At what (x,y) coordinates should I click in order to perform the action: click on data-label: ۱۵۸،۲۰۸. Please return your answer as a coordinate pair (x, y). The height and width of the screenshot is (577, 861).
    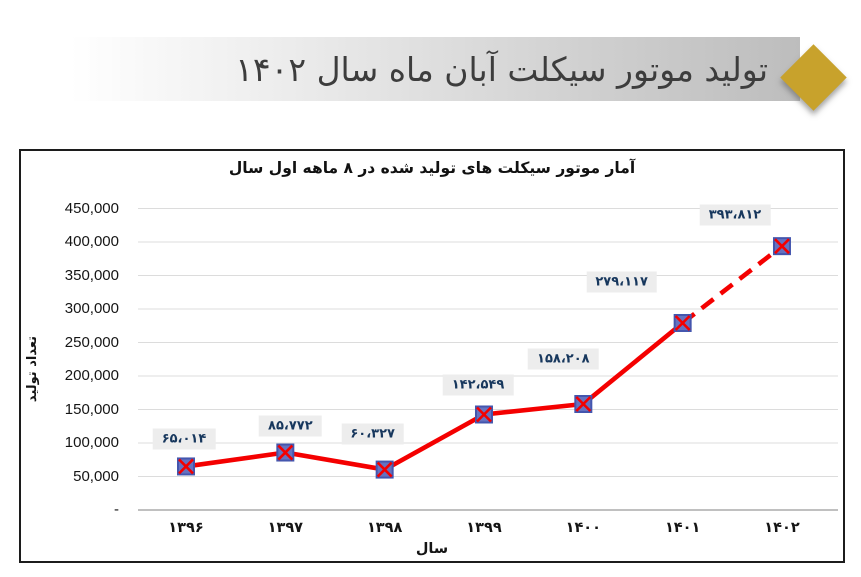
    Looking at the image, I should click on (563, 359).